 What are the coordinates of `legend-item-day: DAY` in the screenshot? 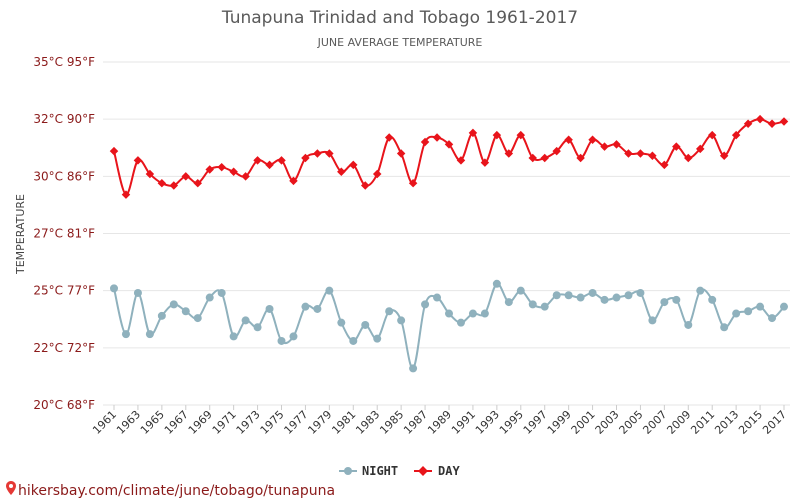 It's located at (437, 471).